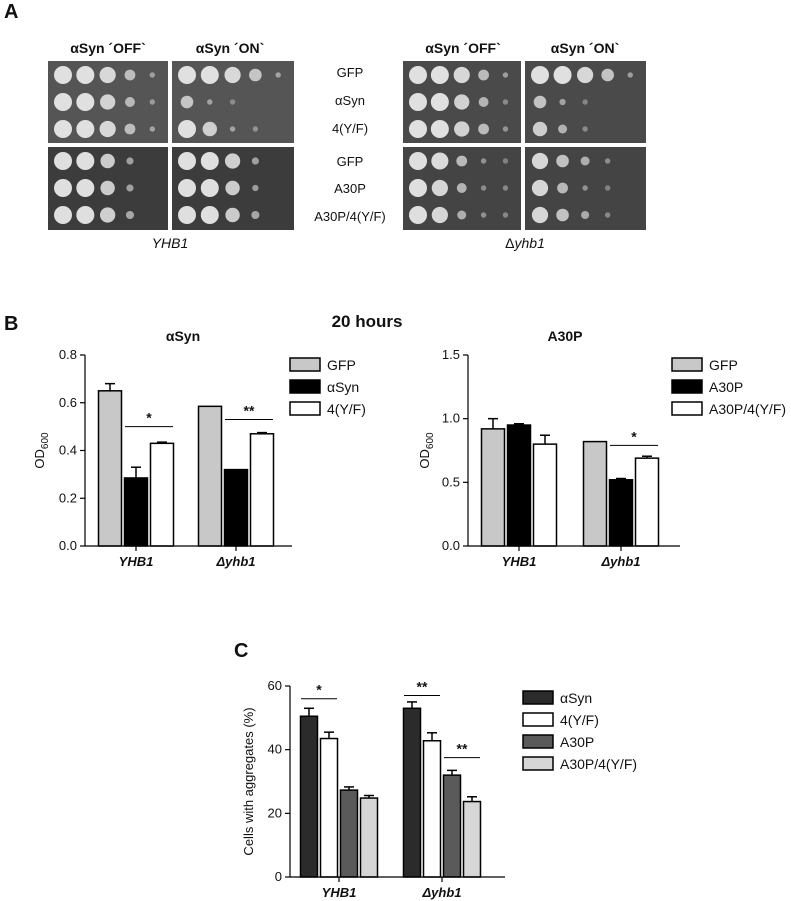  Describe the element at coordinates (350, 216) in the screenshot. I see `row-label-a30p-4yf: A30P/4(Y/F)` at that location.